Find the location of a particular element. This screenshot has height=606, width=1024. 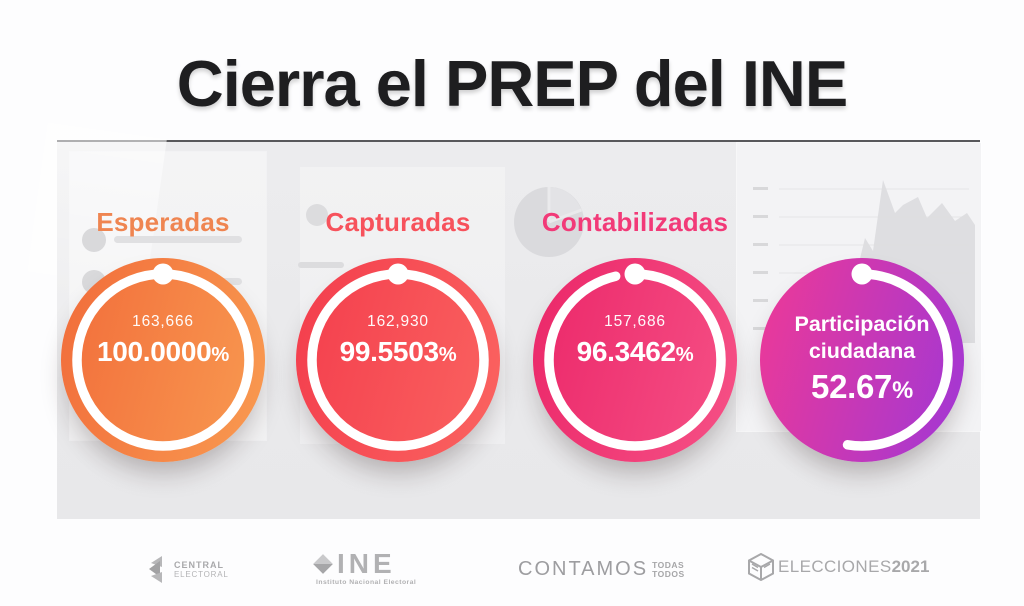

count-value: 157,686 is located at coordinates (635, 321).